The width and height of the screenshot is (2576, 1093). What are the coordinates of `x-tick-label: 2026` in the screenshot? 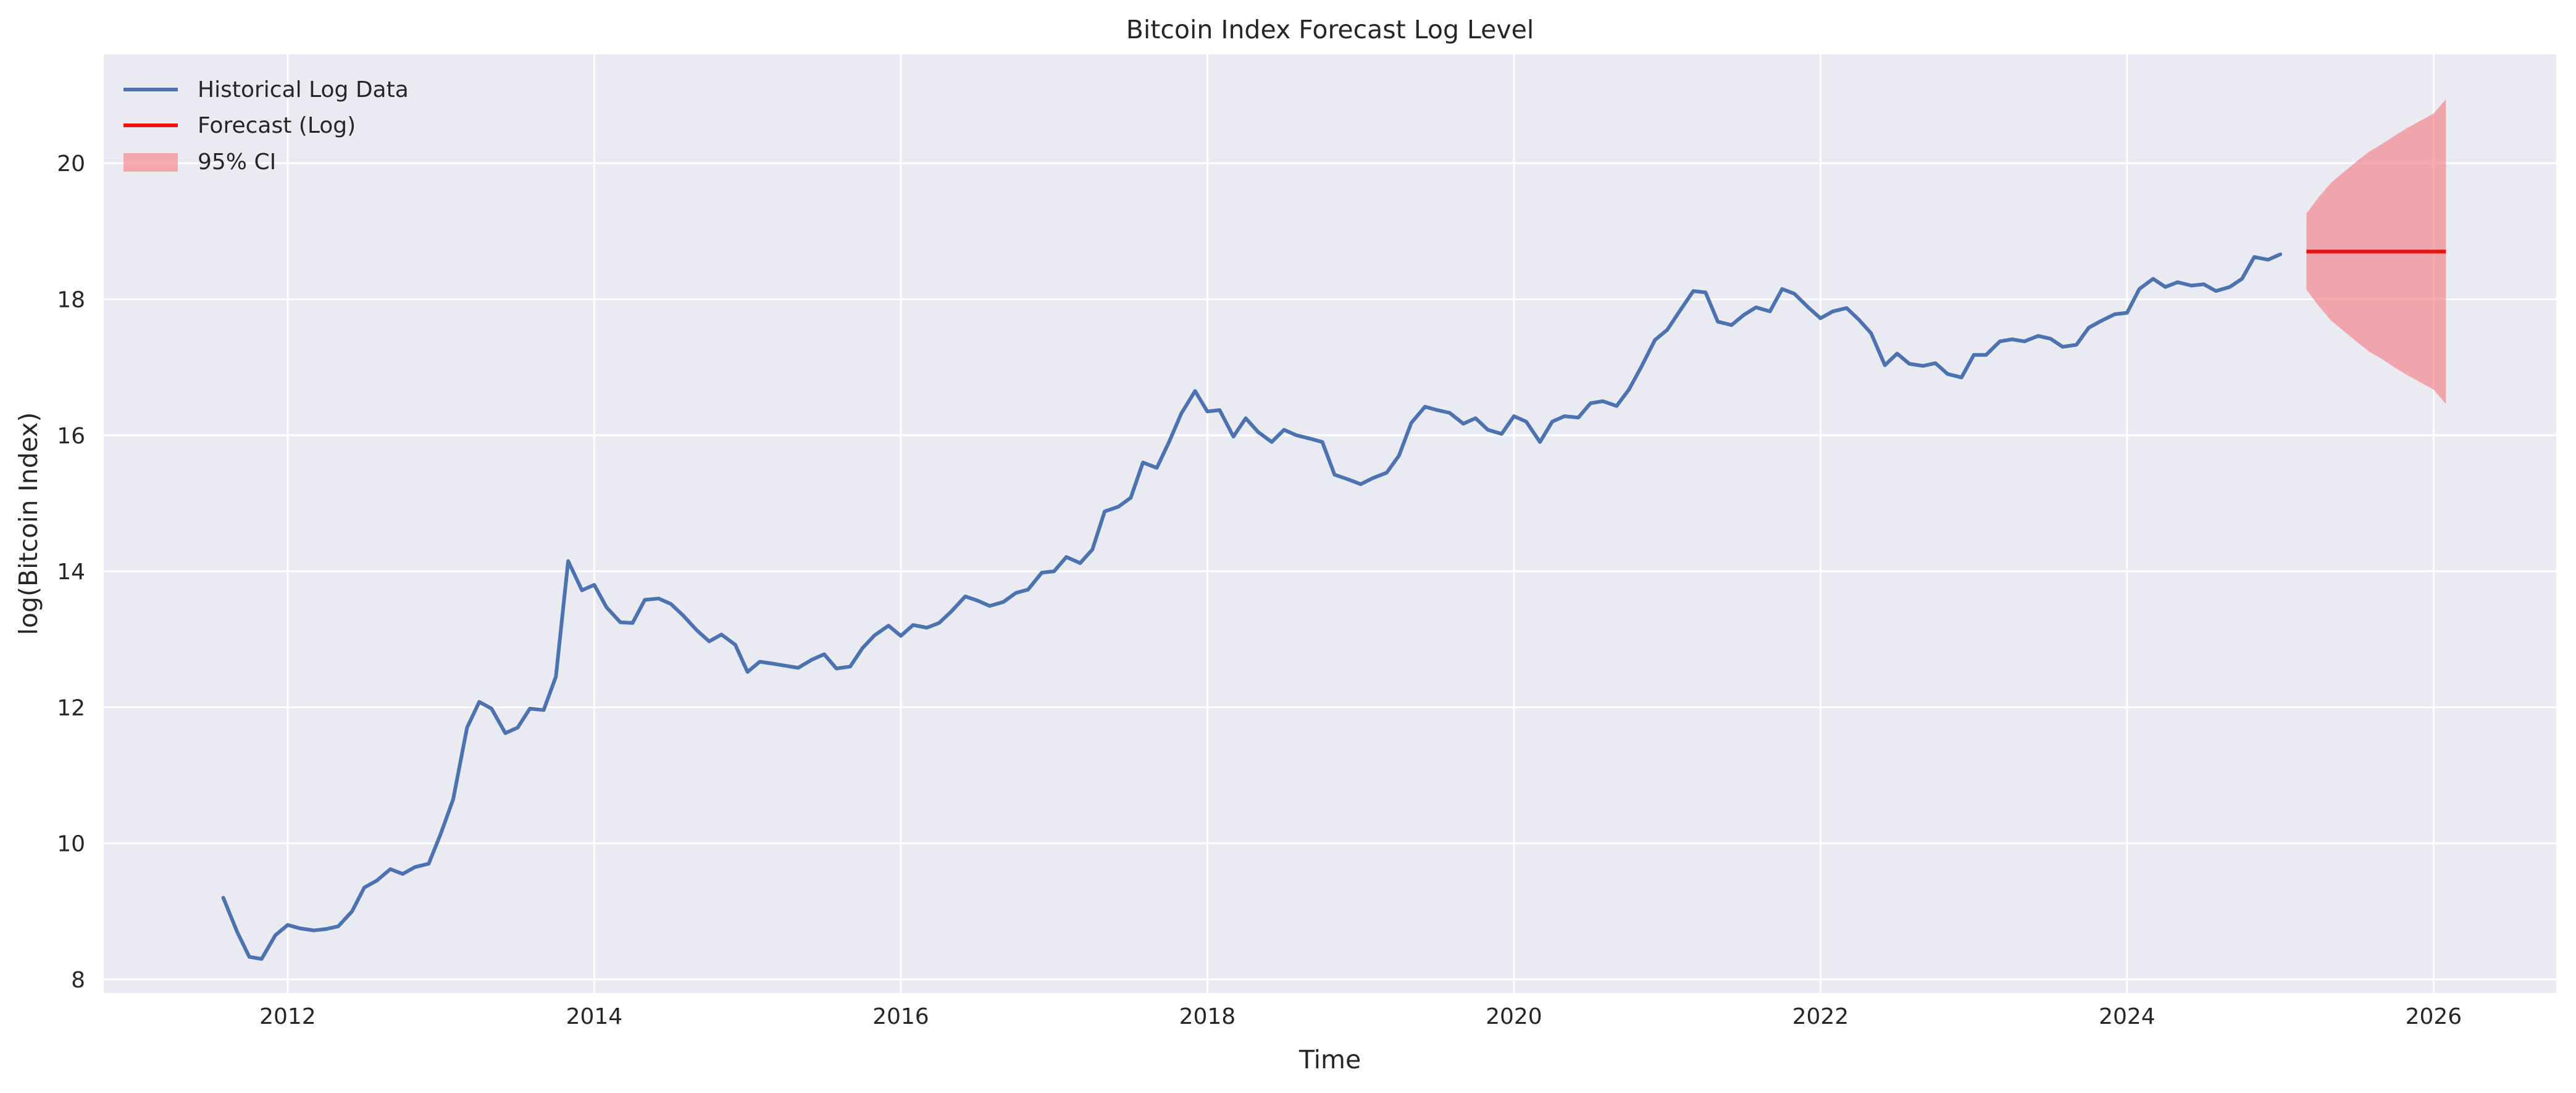 It's located at (2434, 1016).